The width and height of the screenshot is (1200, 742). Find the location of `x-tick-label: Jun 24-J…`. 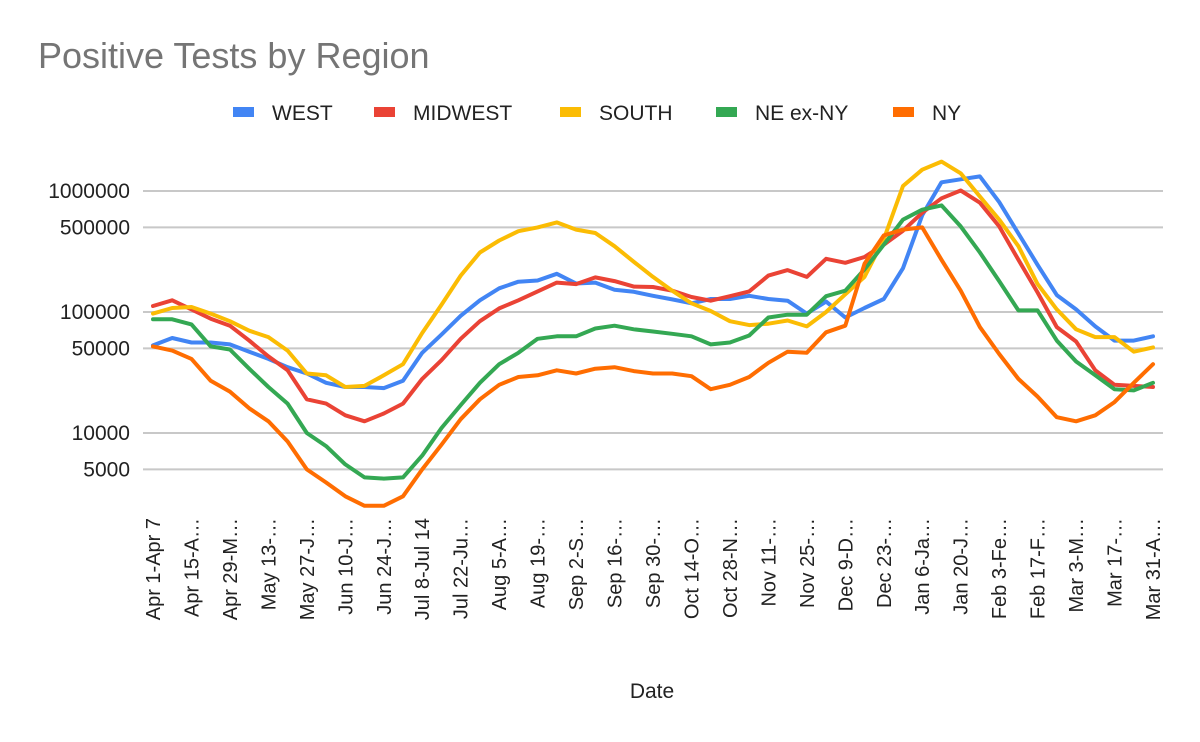

x-tick-label: Jun 24-J… is located at coordinates (385, 566).